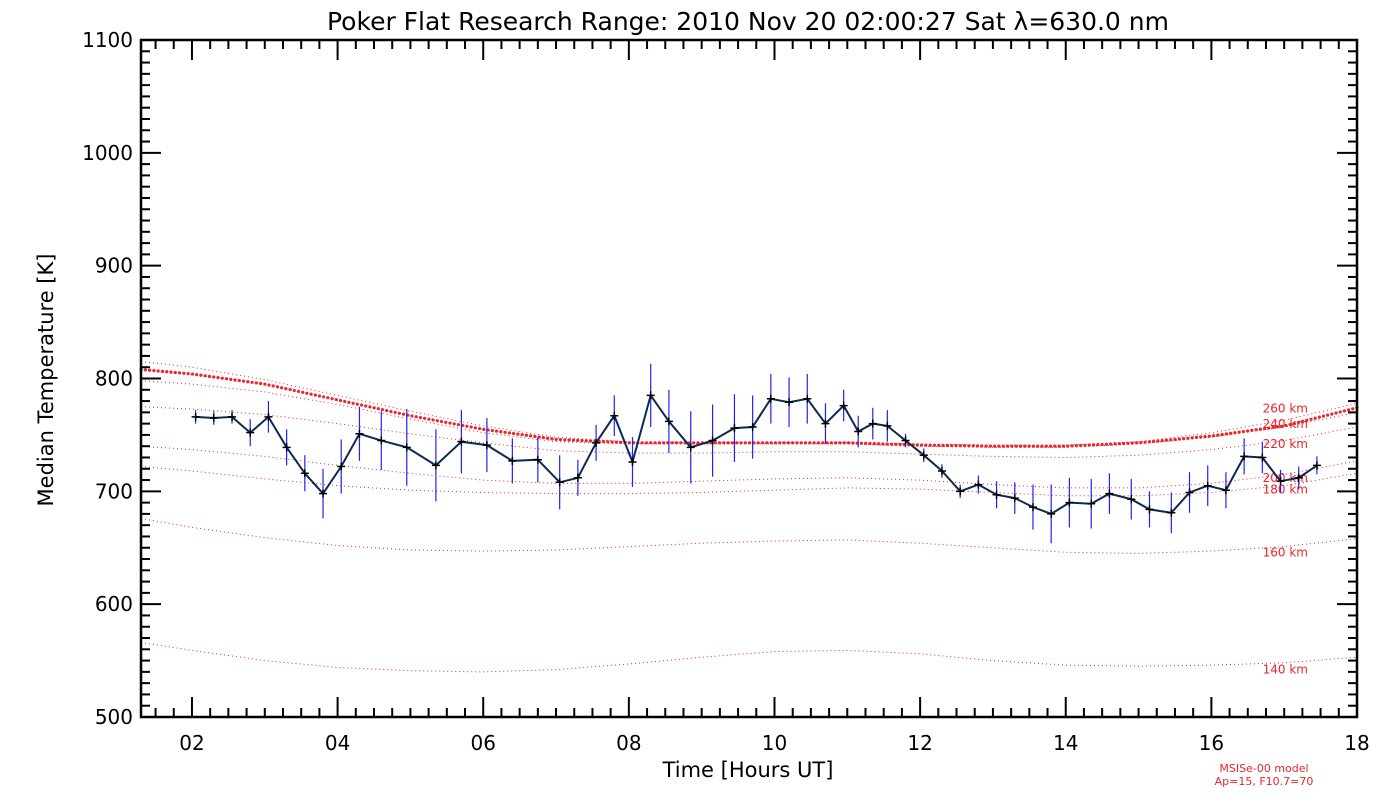  What do you see at coordinates (483, 743) in the screenshot?
I see `x-tick-label: 06` at bounding box center [483, 743].